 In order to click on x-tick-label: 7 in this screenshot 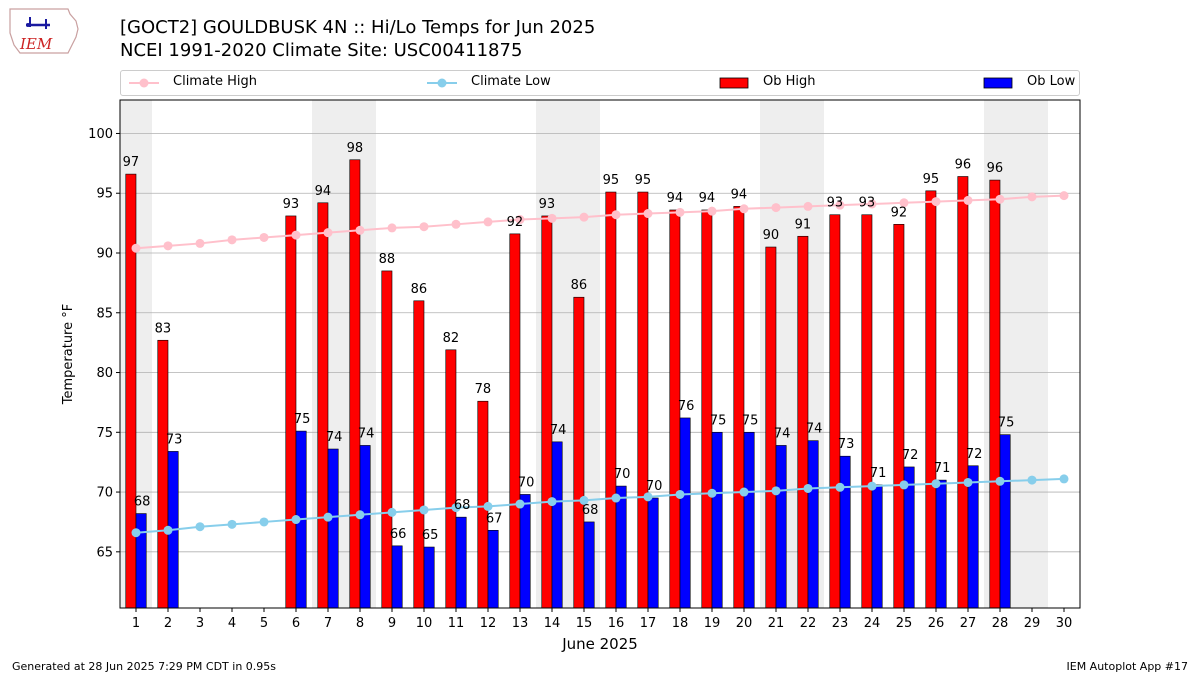, I will do `click(328, 623)`.